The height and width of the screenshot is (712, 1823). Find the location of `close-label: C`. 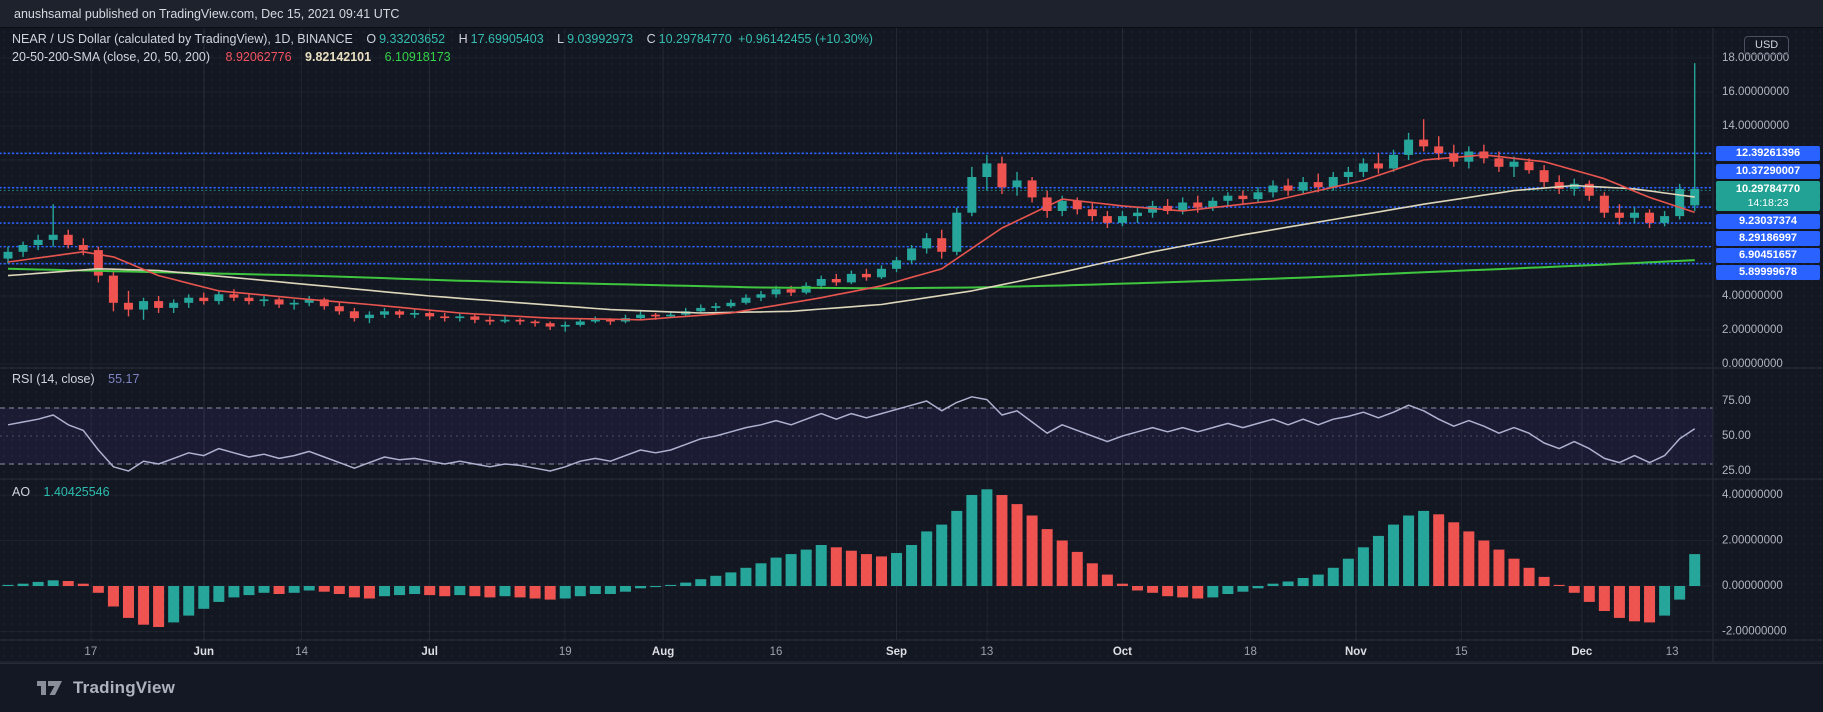

close-label: C is located at coordinates (651, 39).